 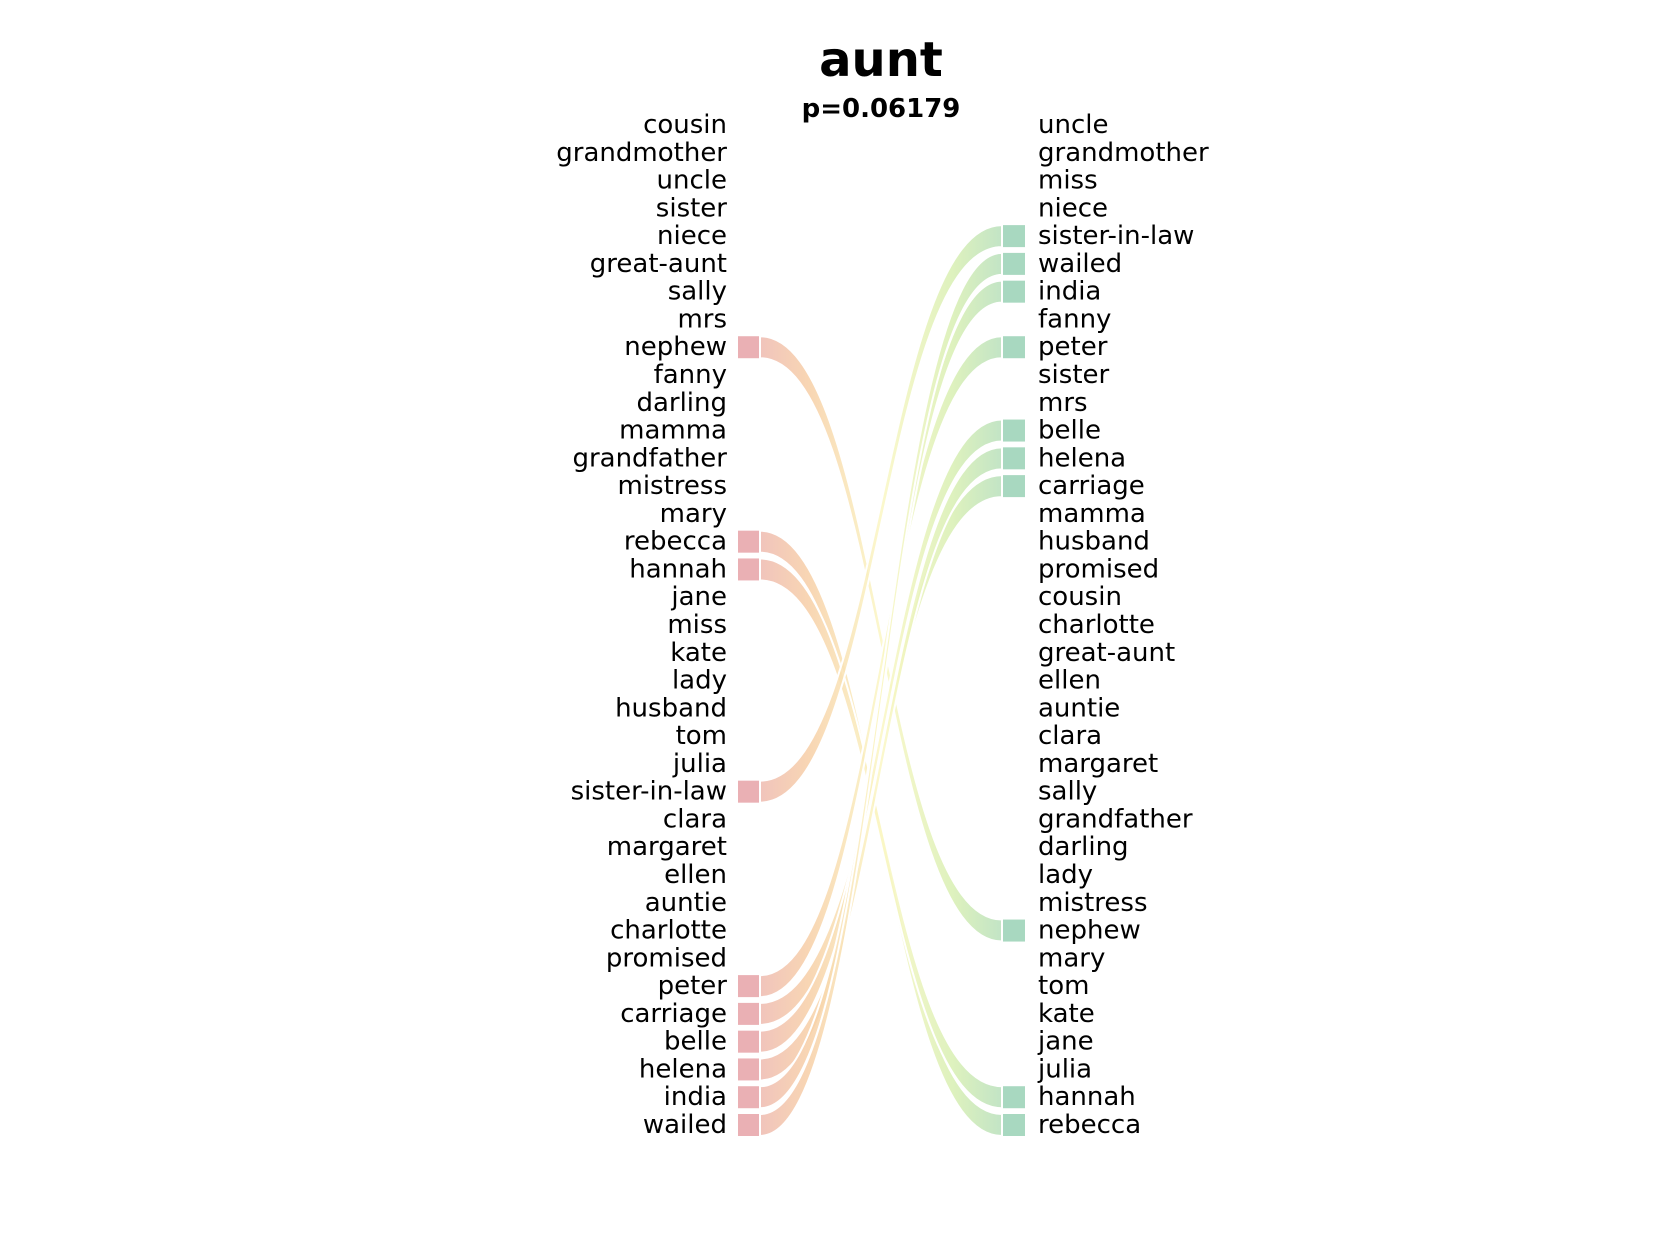 What do you see at coordinates (1080, 264) in the screenshot?
I see `right-label-wailed: wailed` at bounding box center [1080, 264].